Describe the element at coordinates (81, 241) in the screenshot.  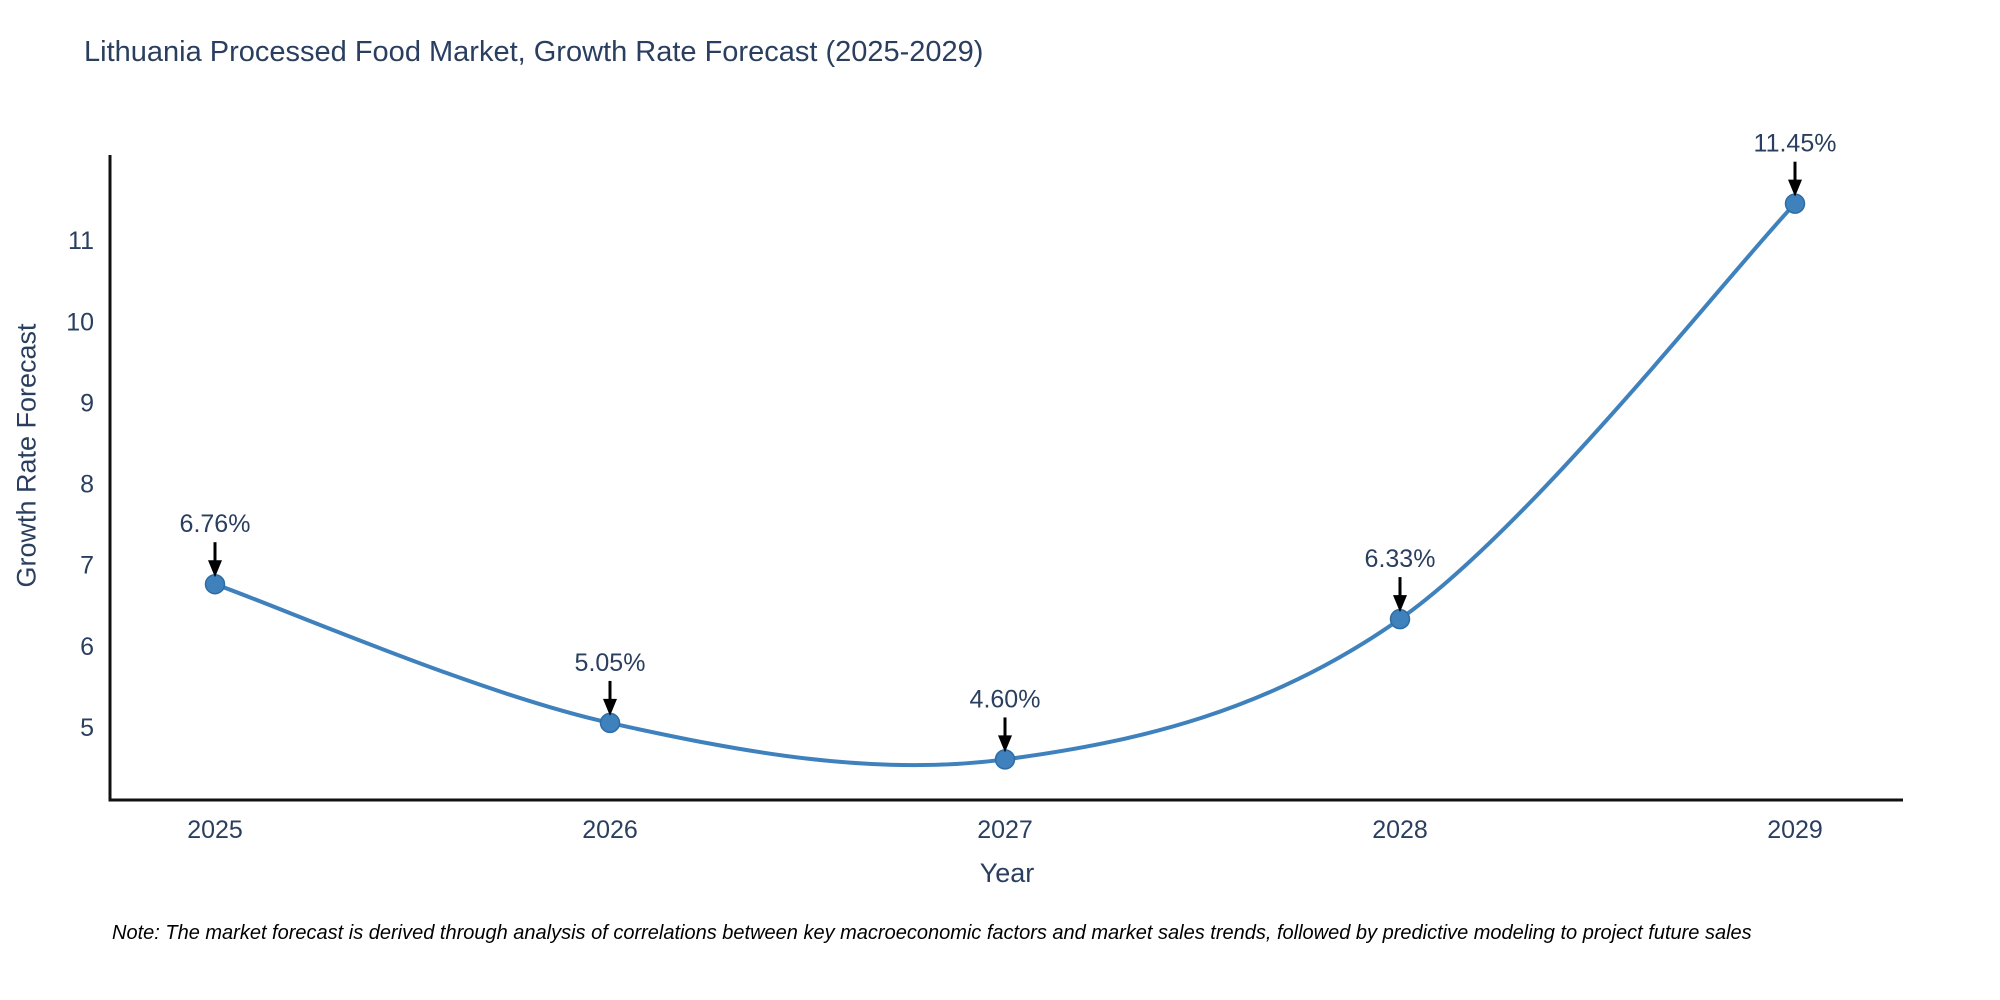
I see `y-tick-label: 11` at that location.